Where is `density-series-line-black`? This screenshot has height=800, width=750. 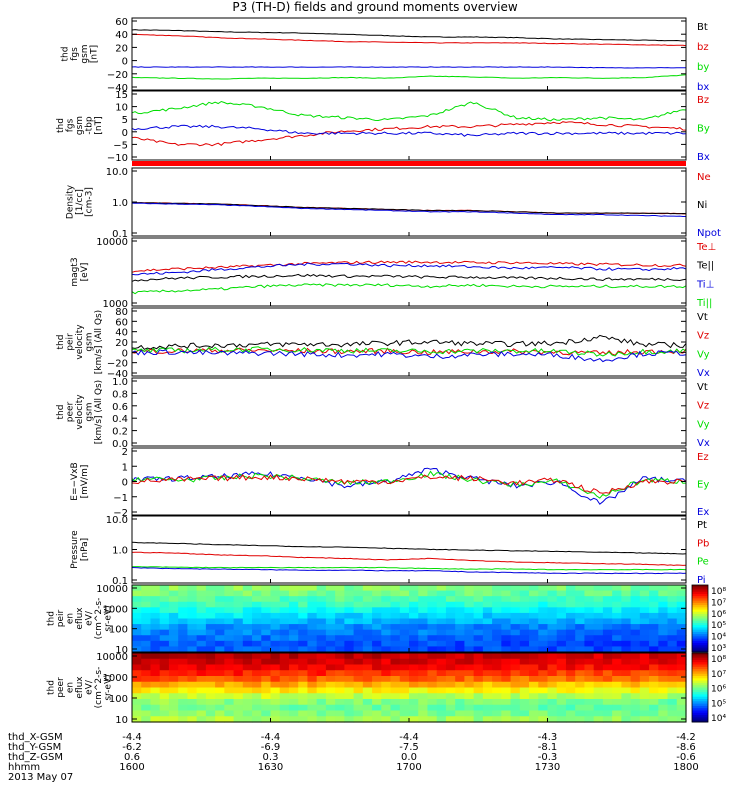 density-series-line-black is located at coordinates (409, 208).